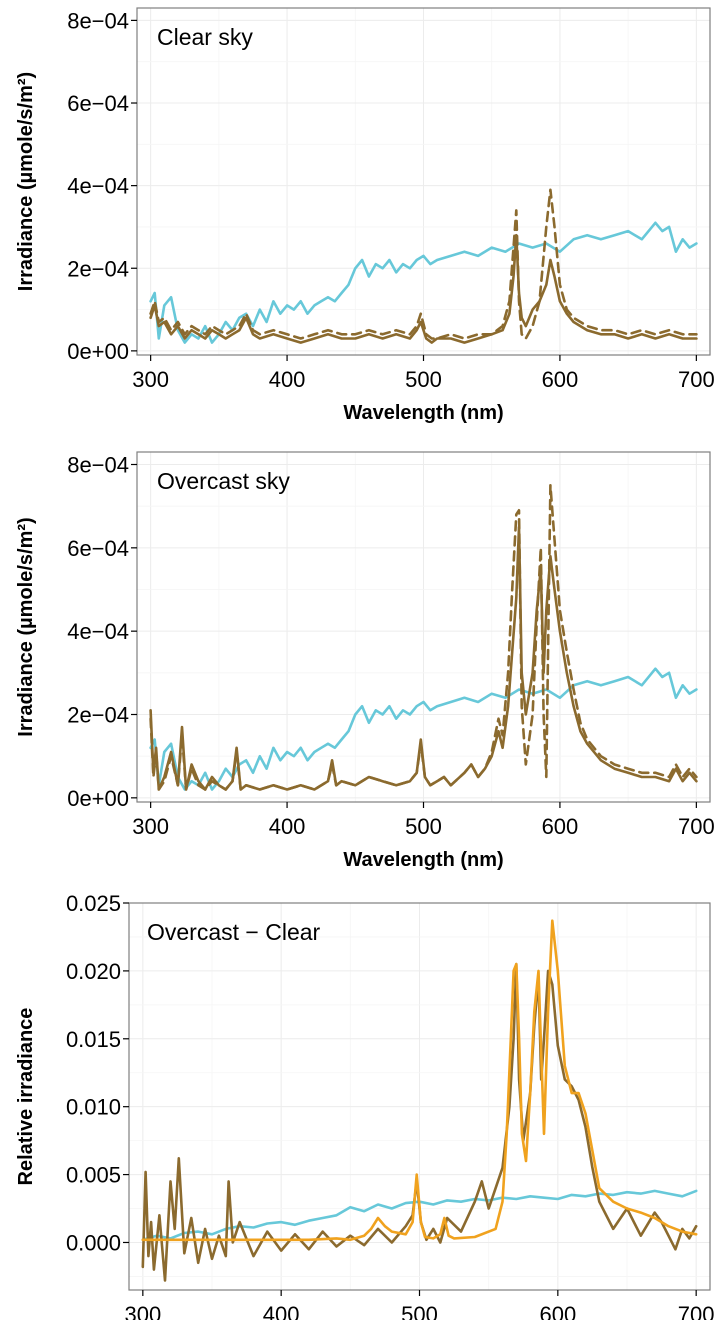 This screenshot has height=1320, width=714. Describe the element at coordinates (93, 1175) in the screenshot. I see `y-tick-label: 0.005` at that location.